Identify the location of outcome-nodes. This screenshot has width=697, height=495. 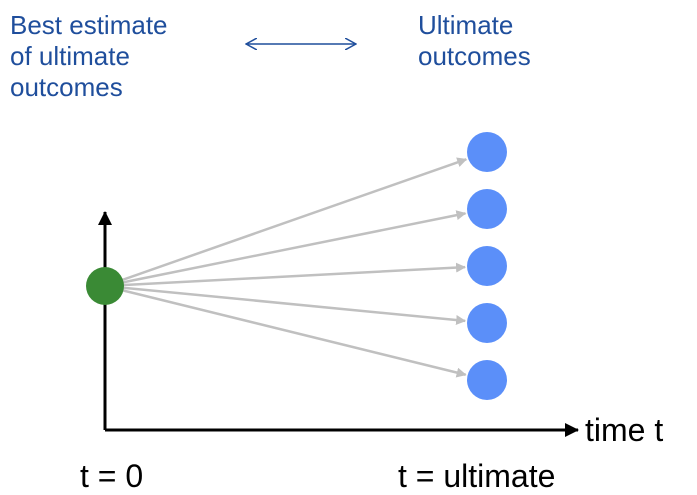
(487, 266).